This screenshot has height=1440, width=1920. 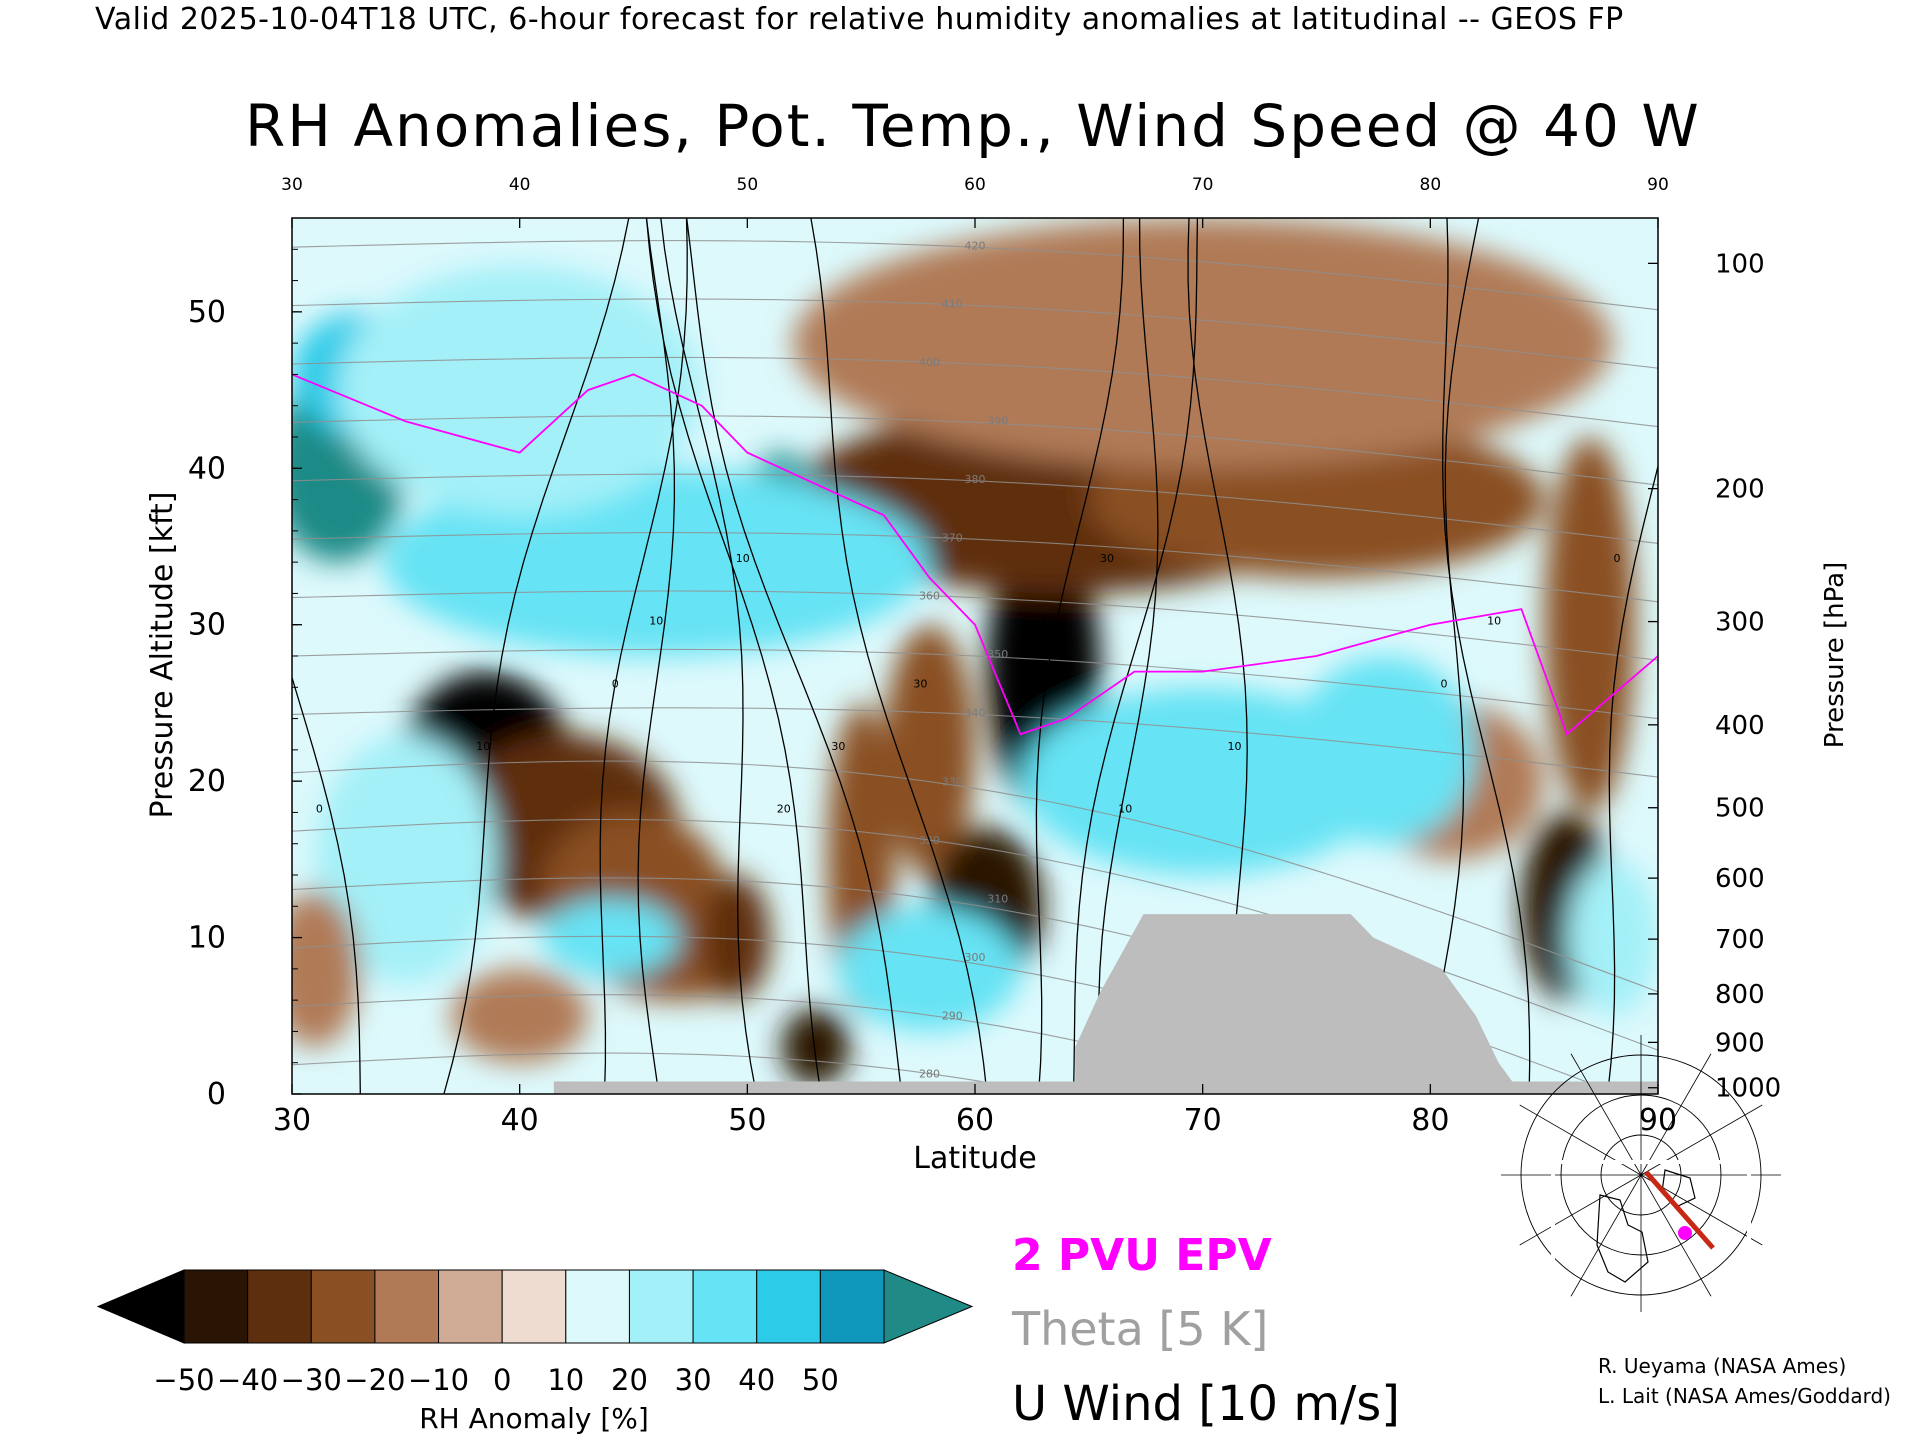 I want to click on colorbar-tick--30: −30, so click(x=311, y=1380).